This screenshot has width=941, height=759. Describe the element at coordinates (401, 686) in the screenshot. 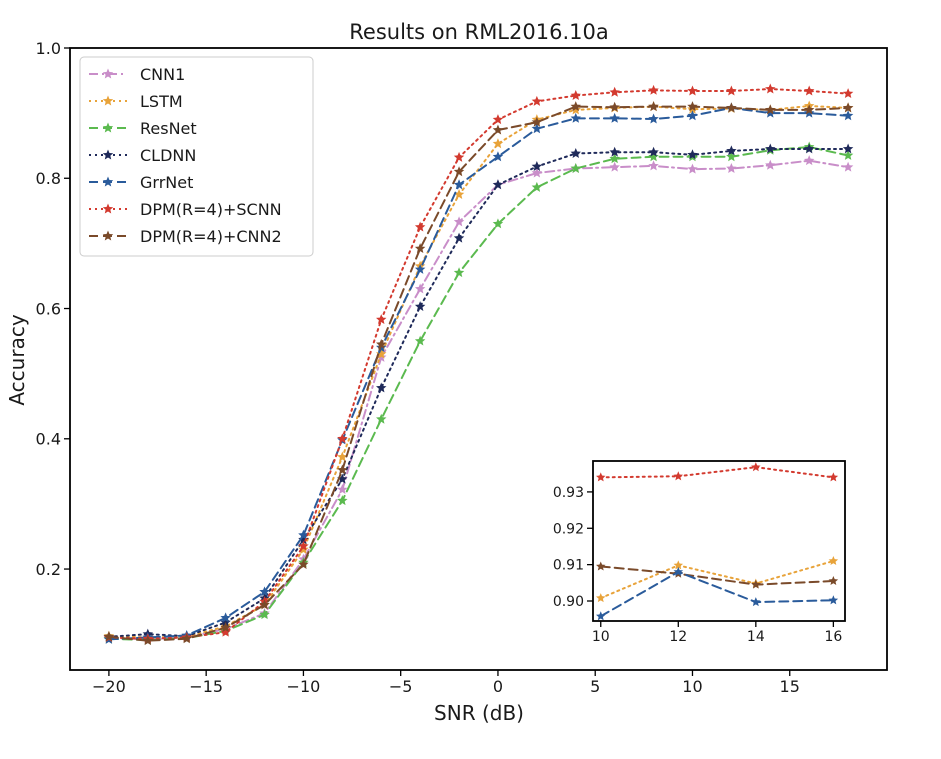

I see `x-tick-label: −5` at that location.